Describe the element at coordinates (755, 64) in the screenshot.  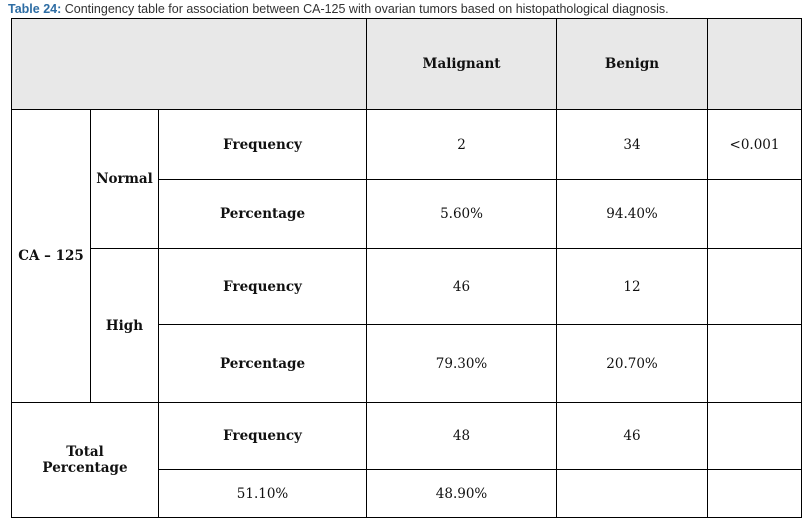
I see `header-p-value-cell` at that location.